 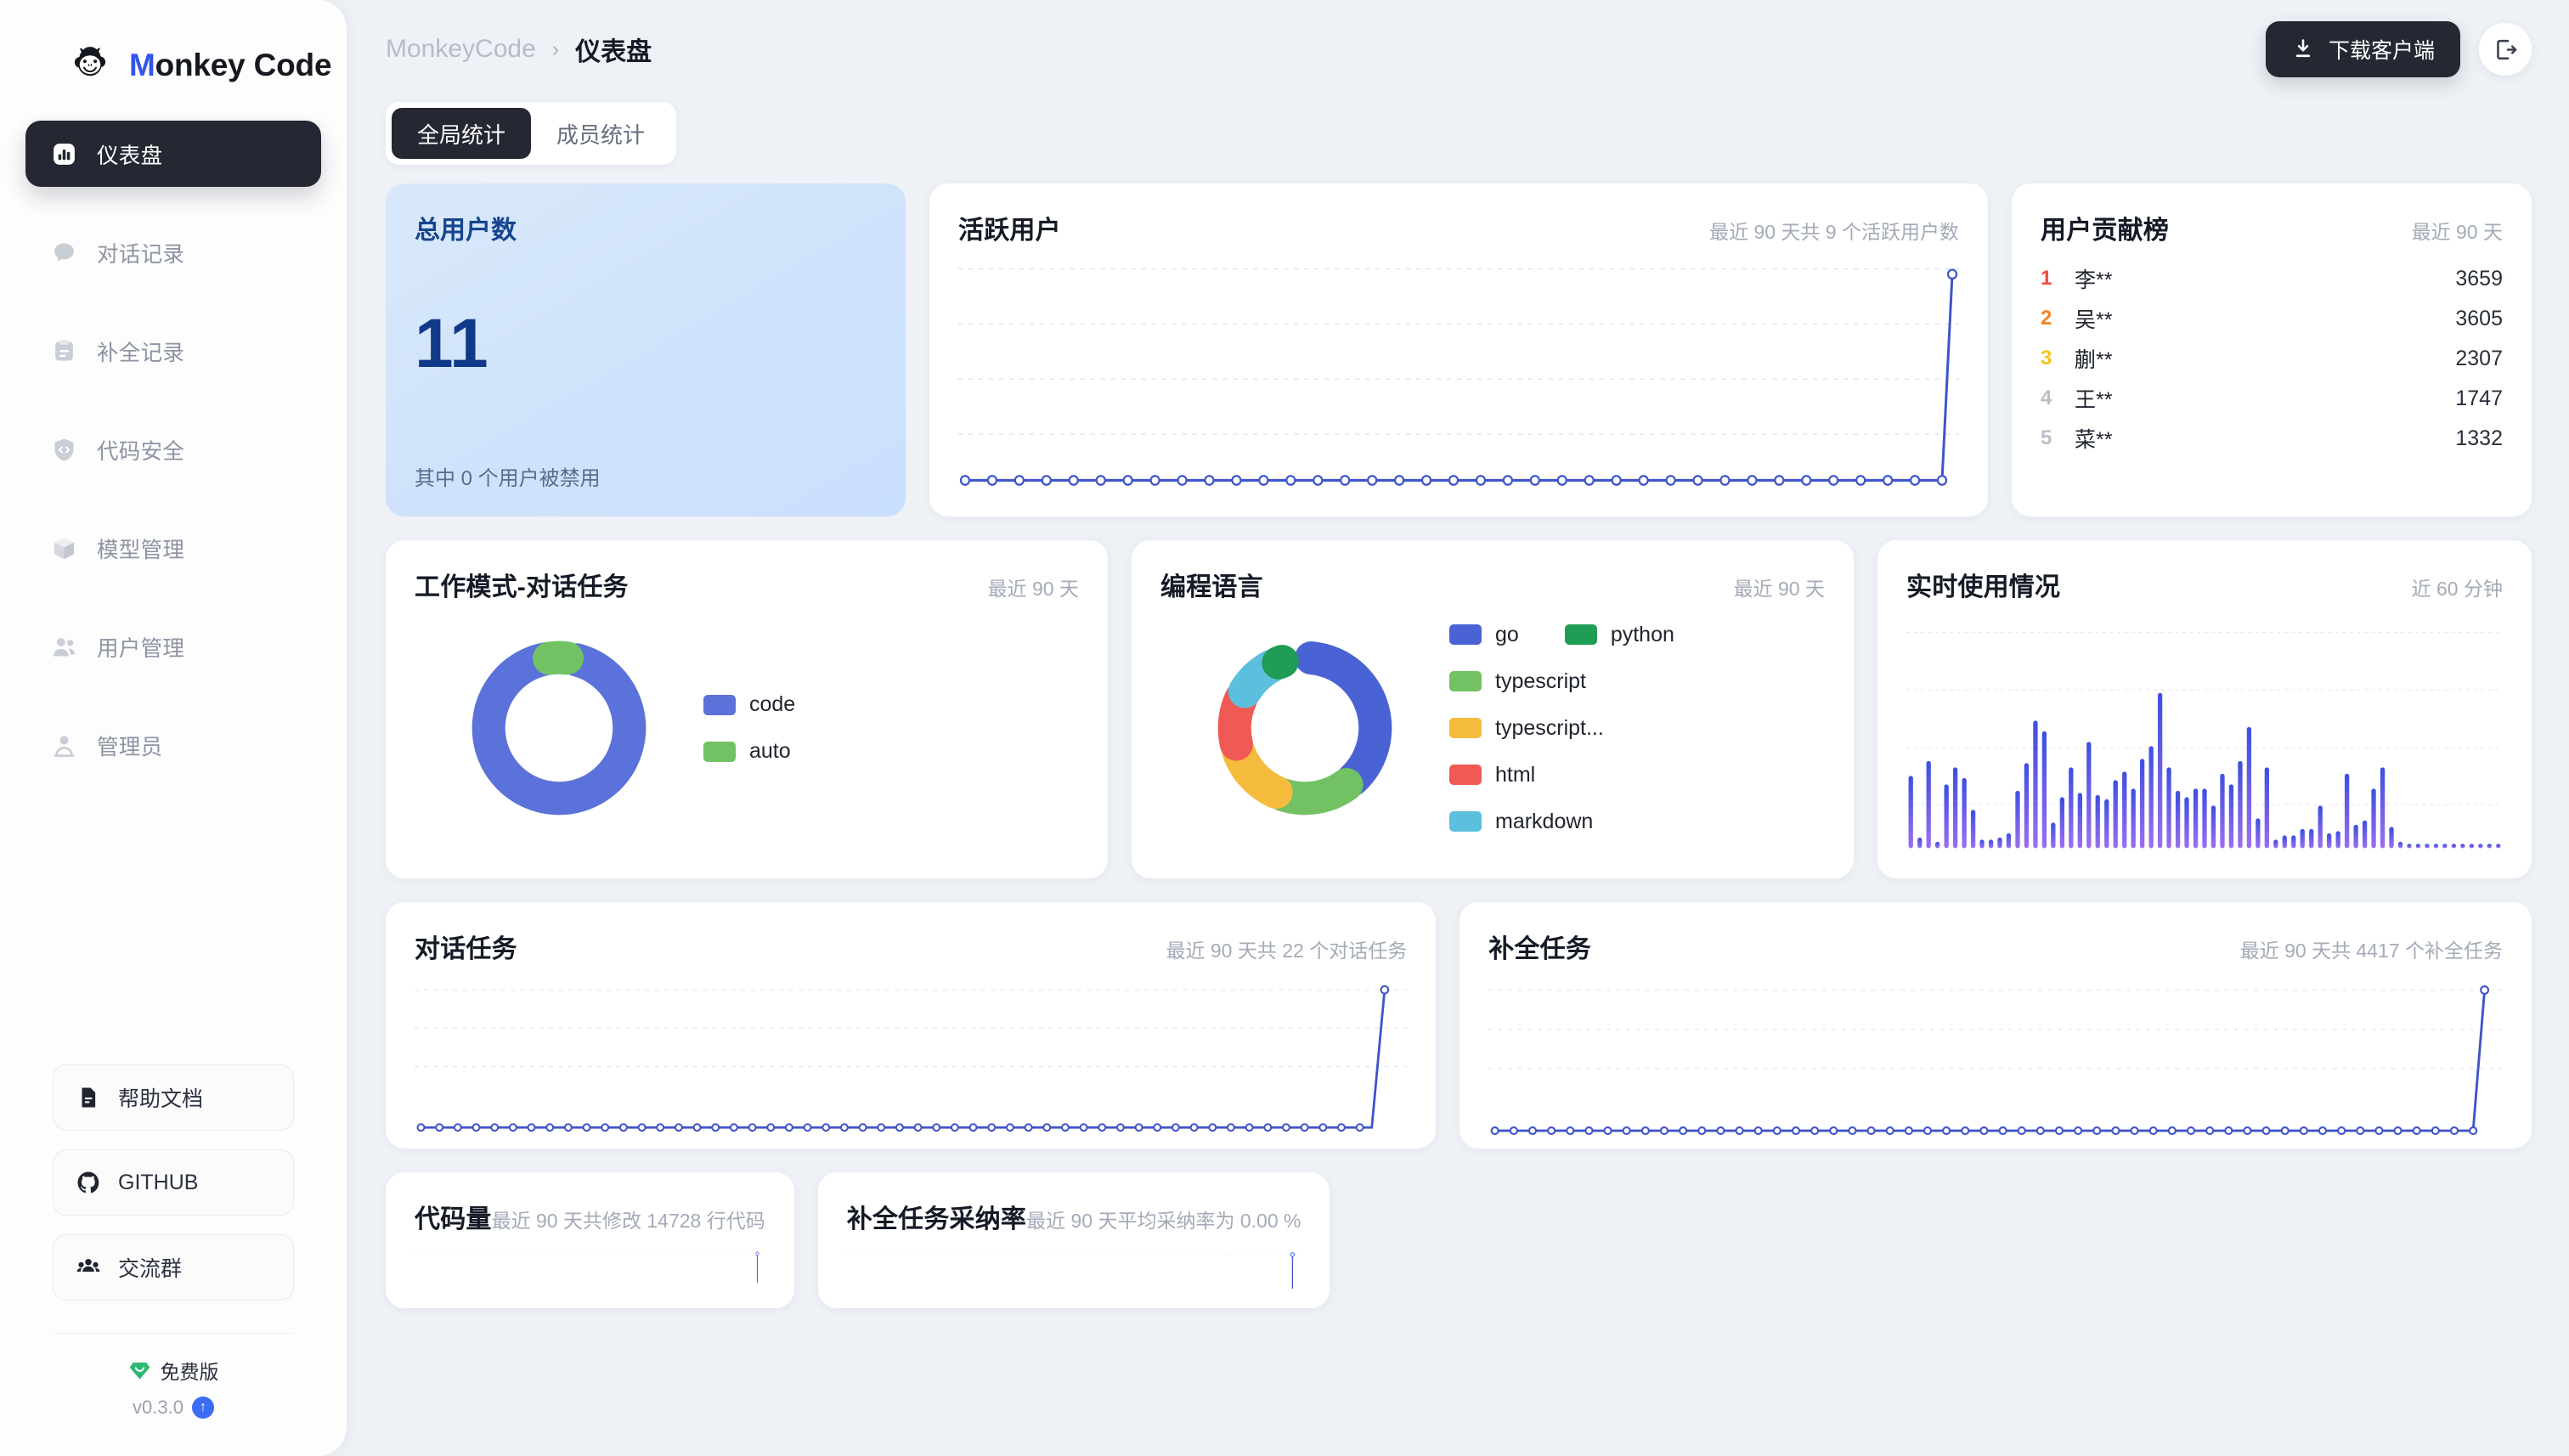 I want to click on languages-donut: go python typescript, so click(x=1493, y=728).